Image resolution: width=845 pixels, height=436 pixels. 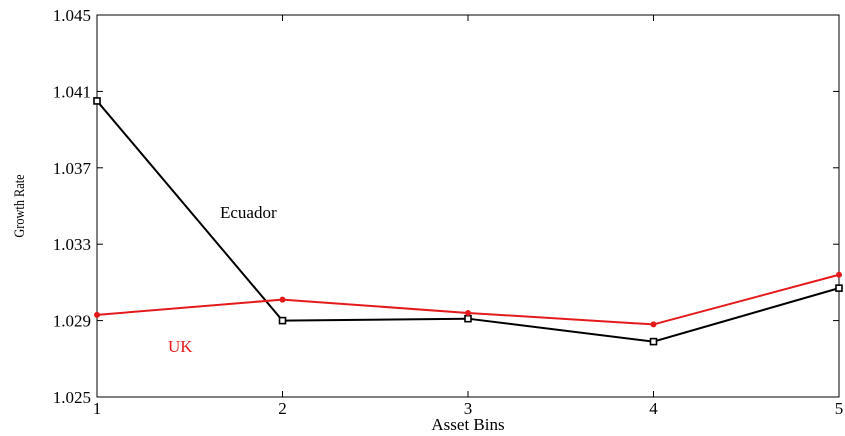 What do you see at coordinates (97, 408) in the screenshot?
I see `x-tick-label: 1` at bounding box center [97, 408].